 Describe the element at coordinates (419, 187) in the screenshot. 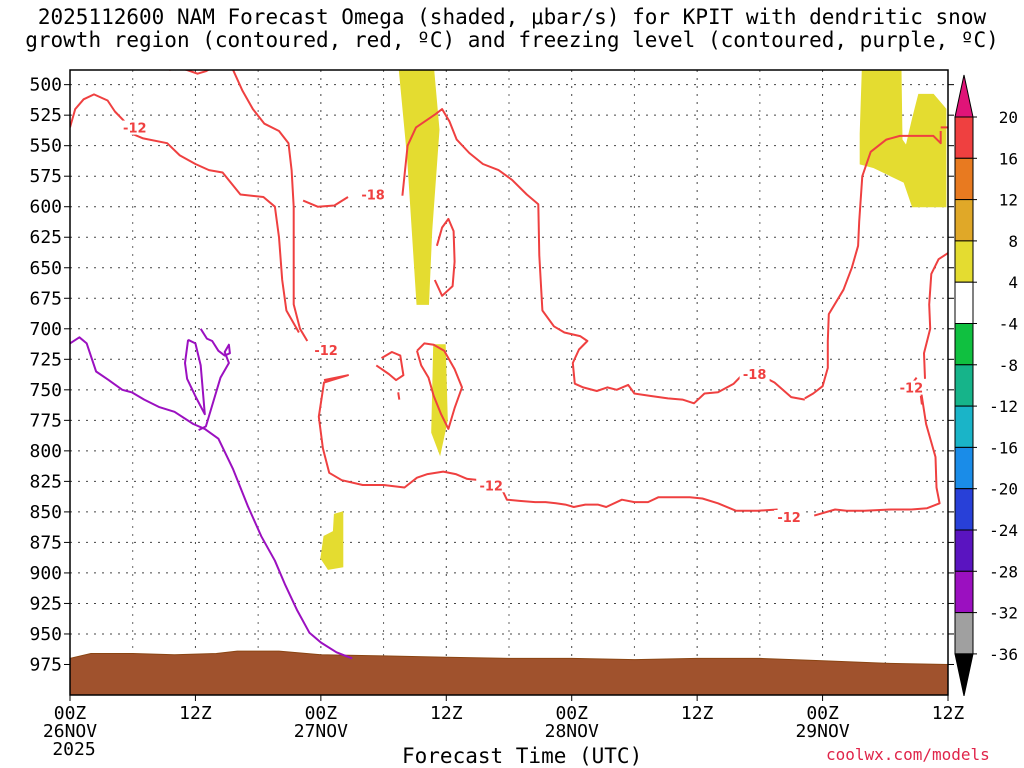

I see `omega-region-yellow-column-a` at that location.